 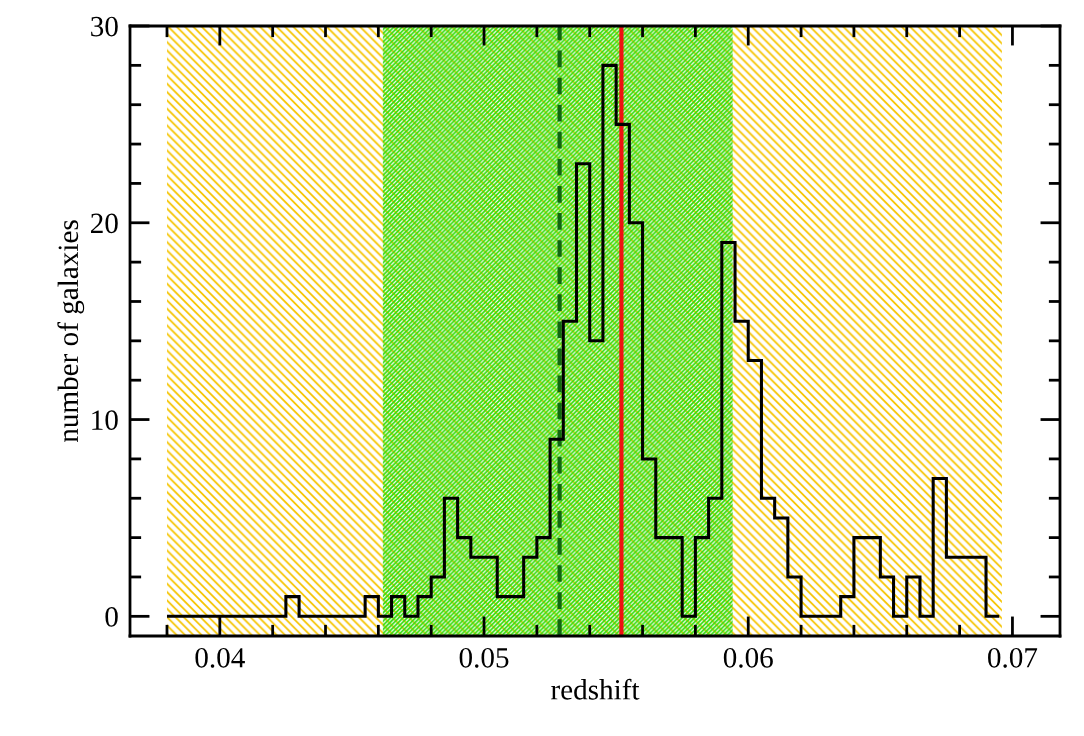 What do you see at coordinates (1013, 657) in the screenshot?
I see `x-tick-label: 0.07` at bounding box center [1013, 657].